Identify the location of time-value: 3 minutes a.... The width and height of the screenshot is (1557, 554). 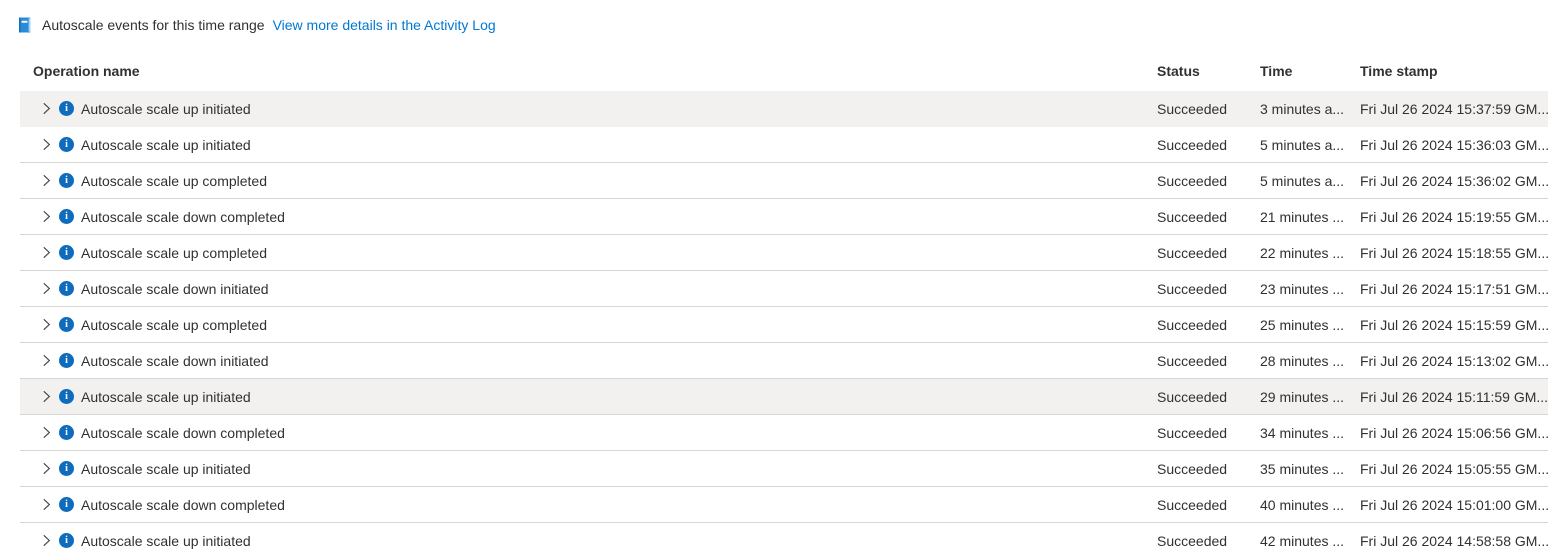
(1302, 108).